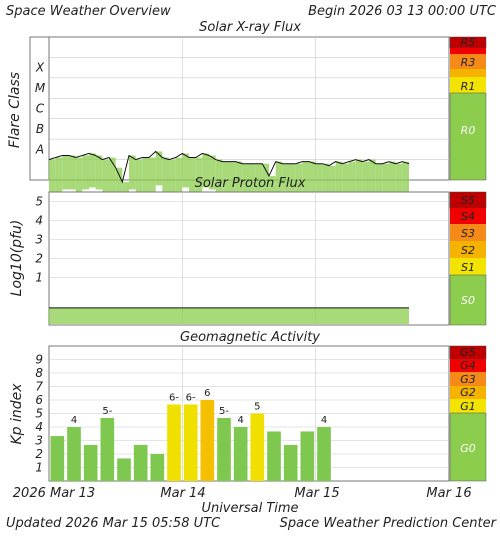 The height and width of the screenshot is (537, 500). What do you see at coordinates (39, 202) in the screenshot?
I see `proton-y-tick: 5` at bounding box center [39, 202].